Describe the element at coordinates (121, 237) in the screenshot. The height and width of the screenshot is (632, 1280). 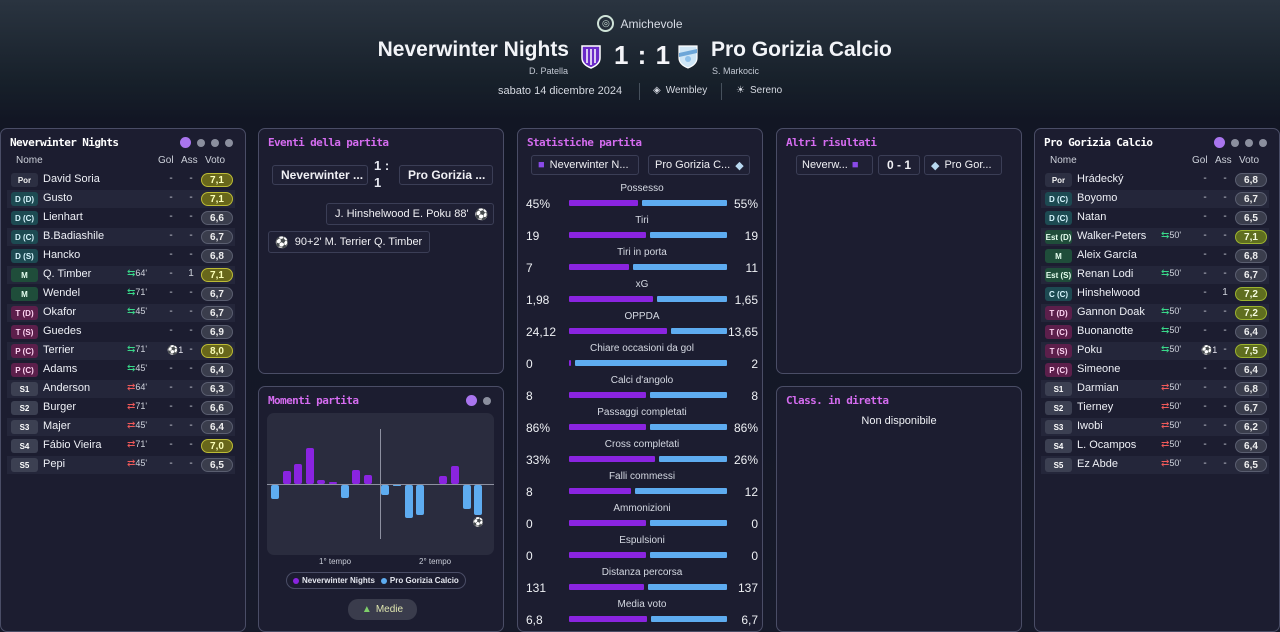
I see `player-row: D (C) B.Badiashile - -6,7` at that location.